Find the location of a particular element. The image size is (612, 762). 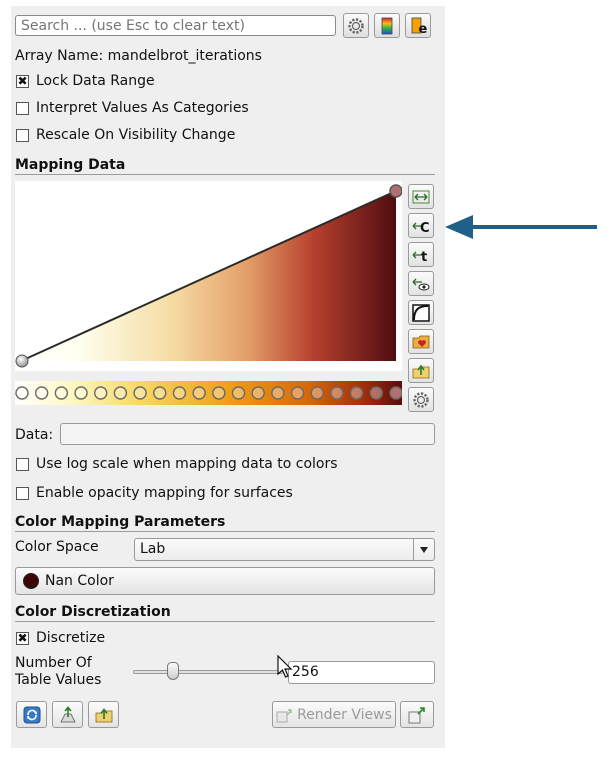

data-label: Data: is located at coordinates (34, 435).